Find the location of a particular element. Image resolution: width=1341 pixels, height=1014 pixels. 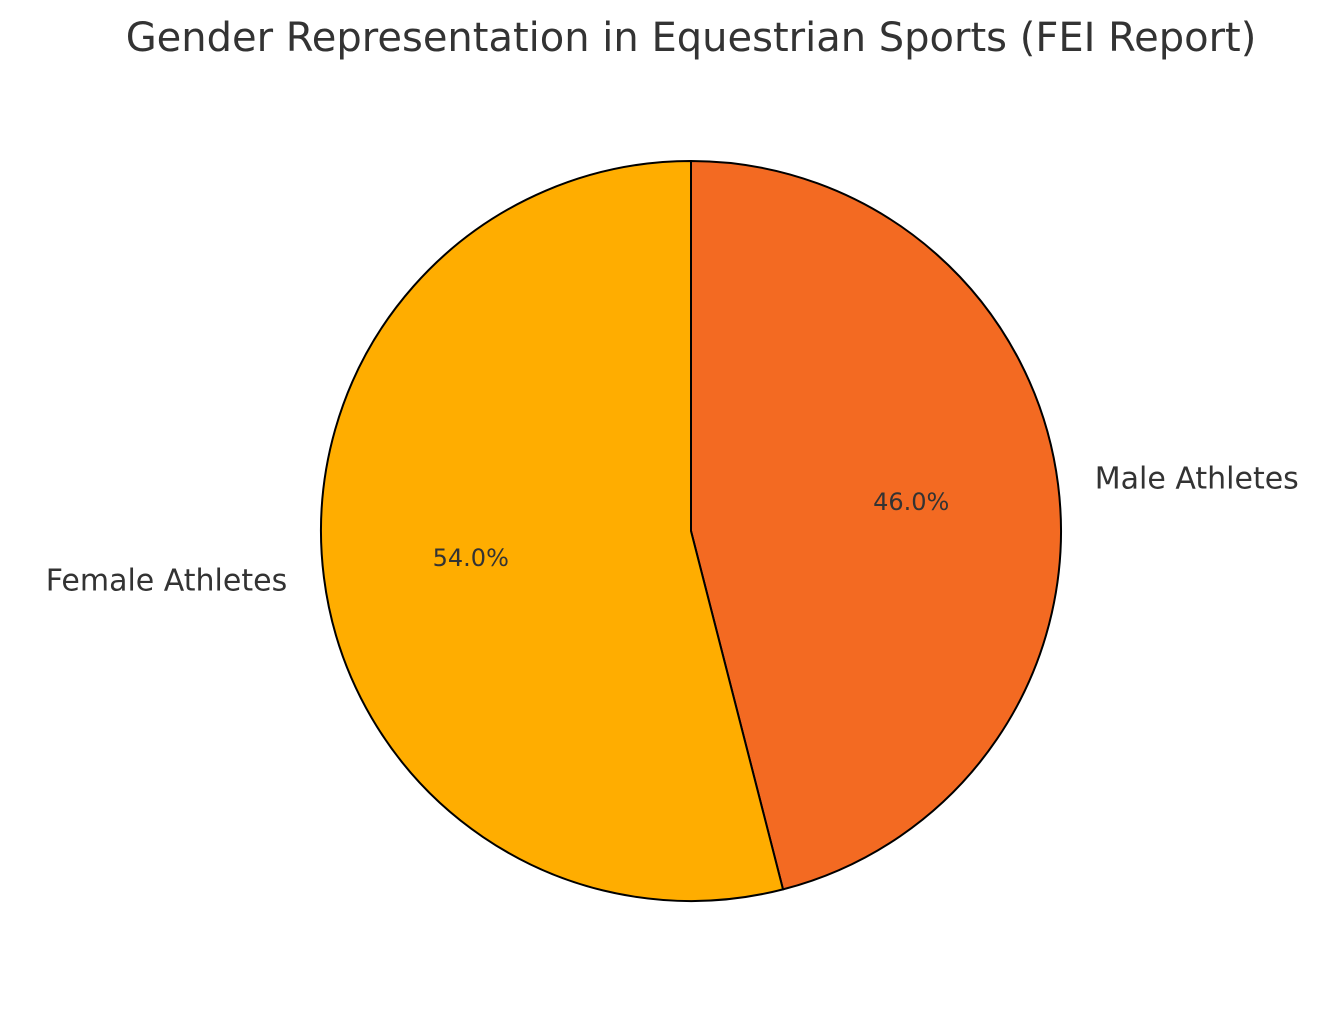

percent-label: 54.0% is located at coordinates (471, 558).